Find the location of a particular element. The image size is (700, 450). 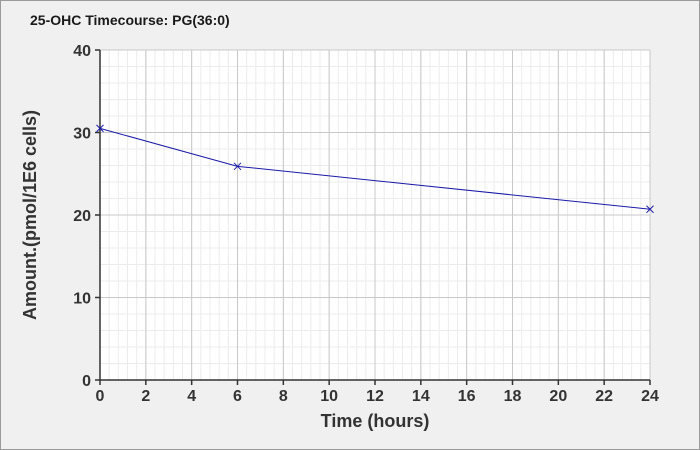

x-tick-label: 10 is located at coordinates (329, 396).